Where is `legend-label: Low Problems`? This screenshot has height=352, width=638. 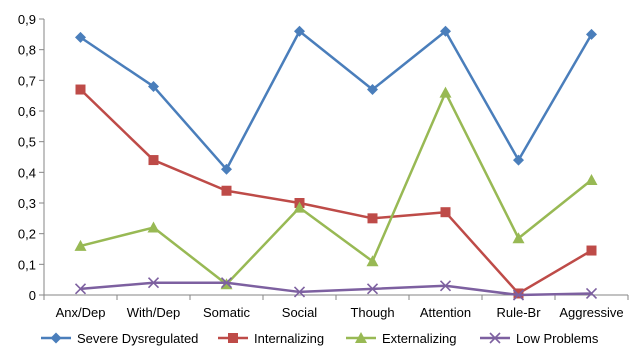 legend-label: Low Problems is located at coordinates (557, 338).